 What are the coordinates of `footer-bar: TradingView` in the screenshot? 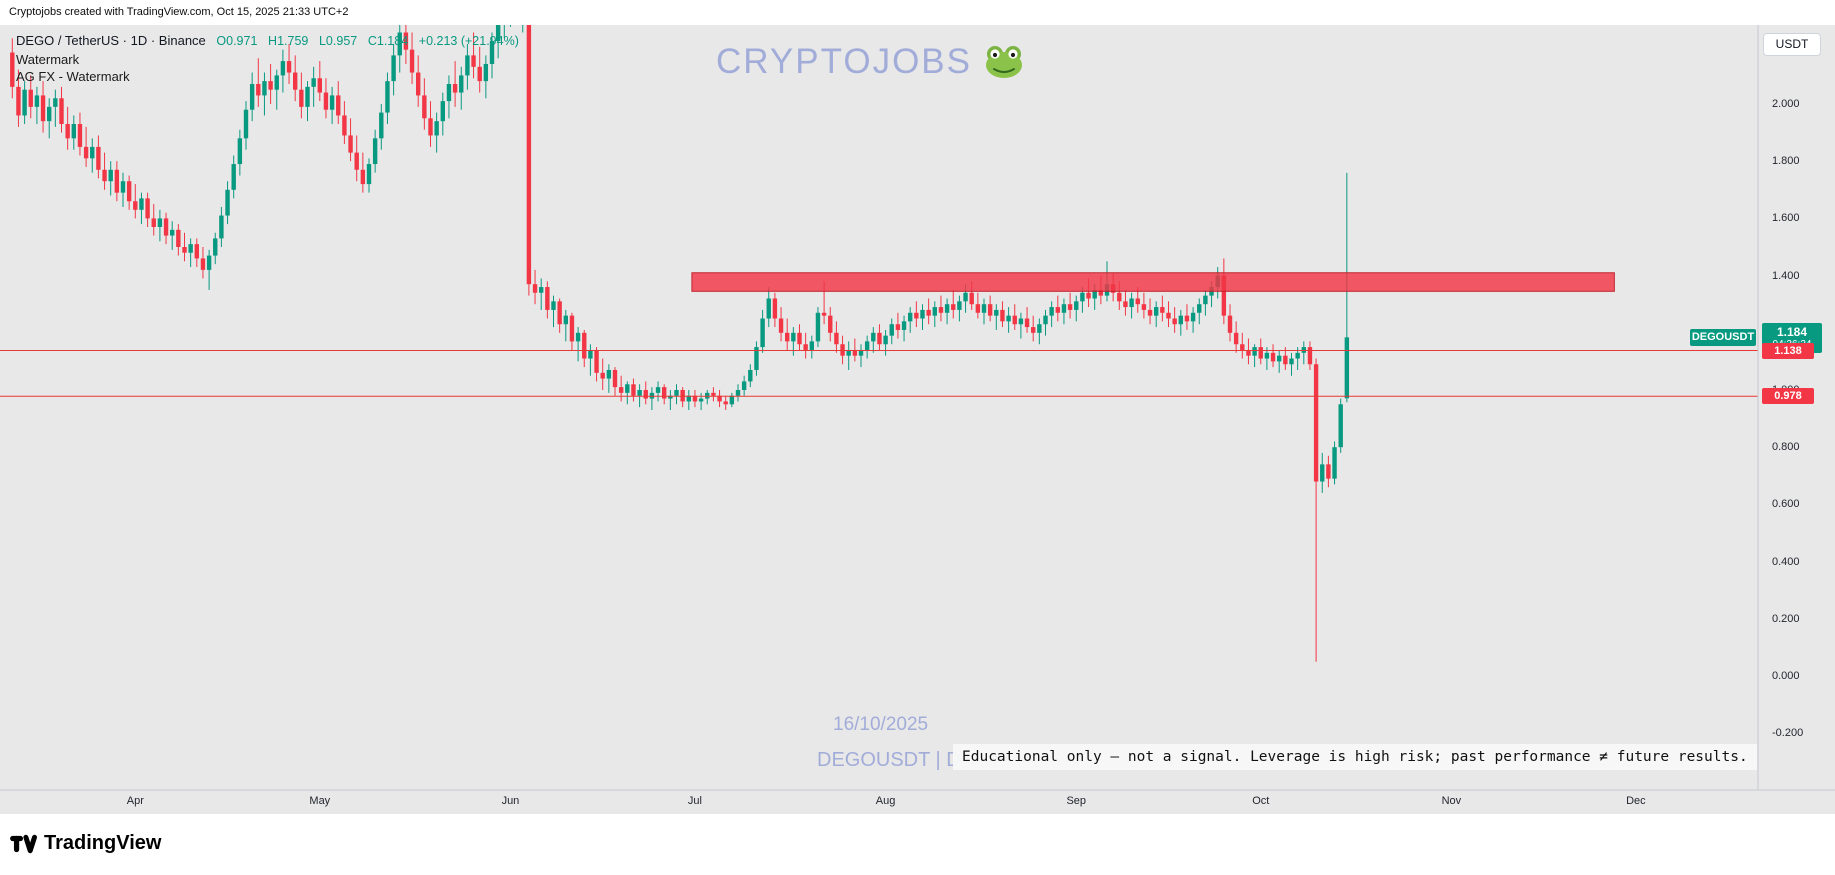 It's located at (917, 844).